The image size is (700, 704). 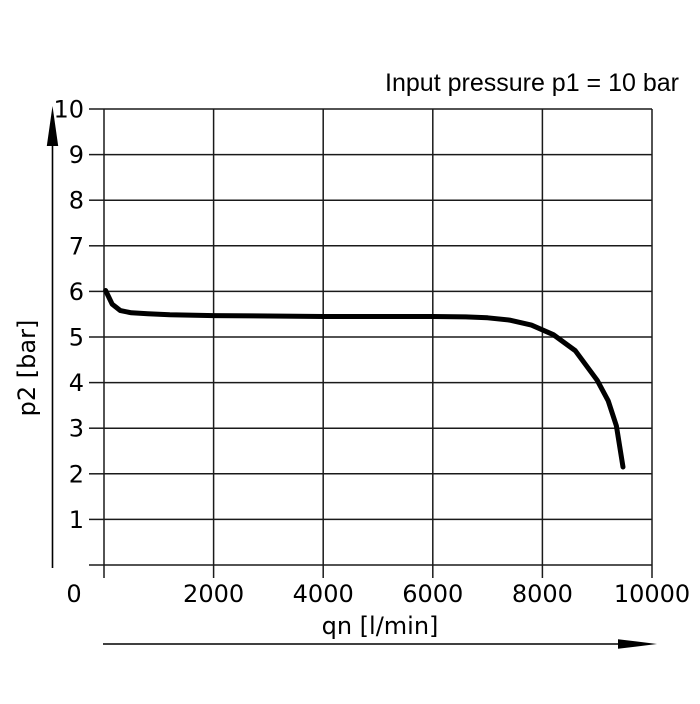 What do you see at coordinates (542, 594) in the screenshot?
I see `x-tick-label: 8000` at bounding box center [542, 594].